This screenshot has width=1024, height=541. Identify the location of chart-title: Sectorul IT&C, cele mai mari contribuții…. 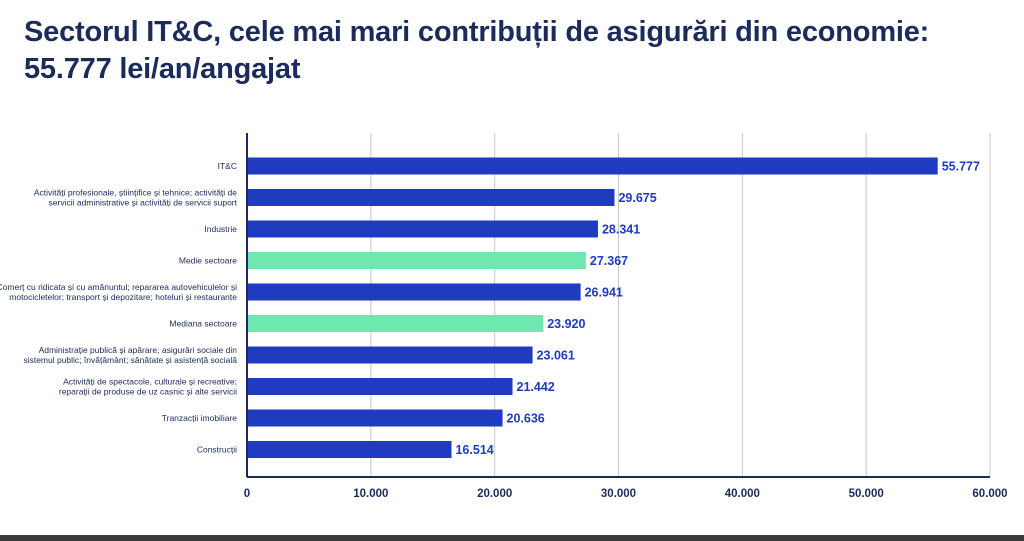
(504, 51).